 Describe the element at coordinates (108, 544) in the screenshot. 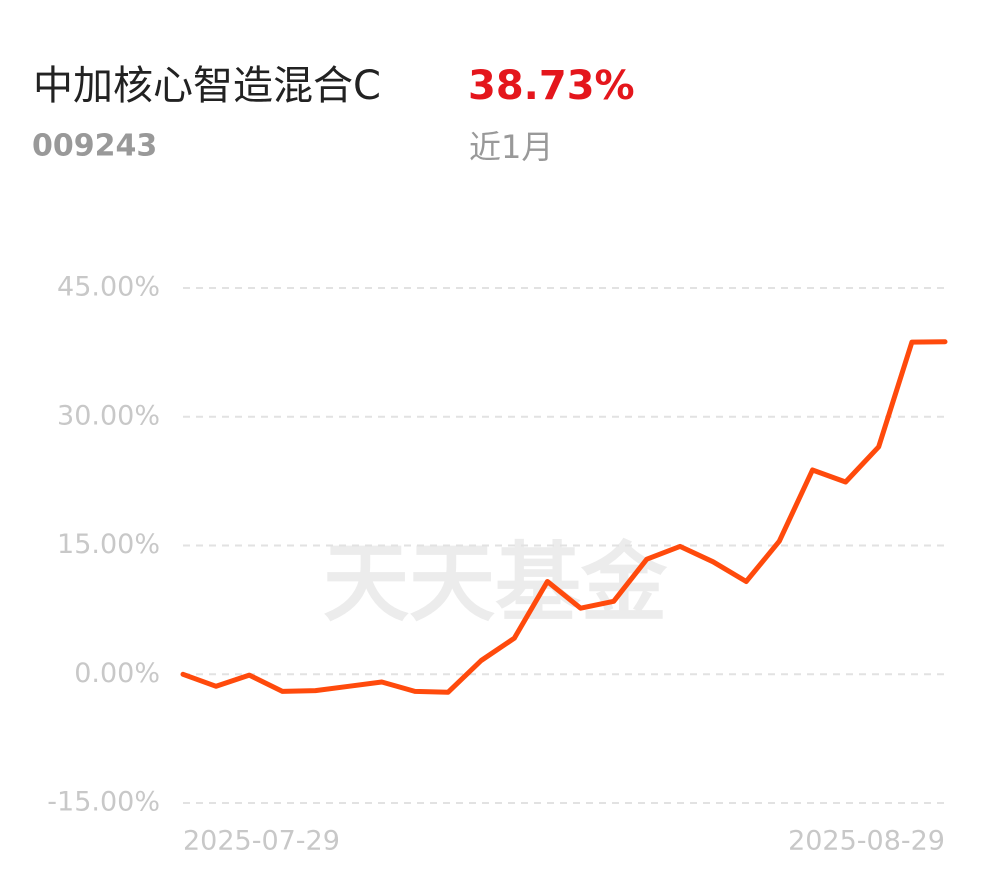

I see `y-tick-label: 15.00%` at that location.